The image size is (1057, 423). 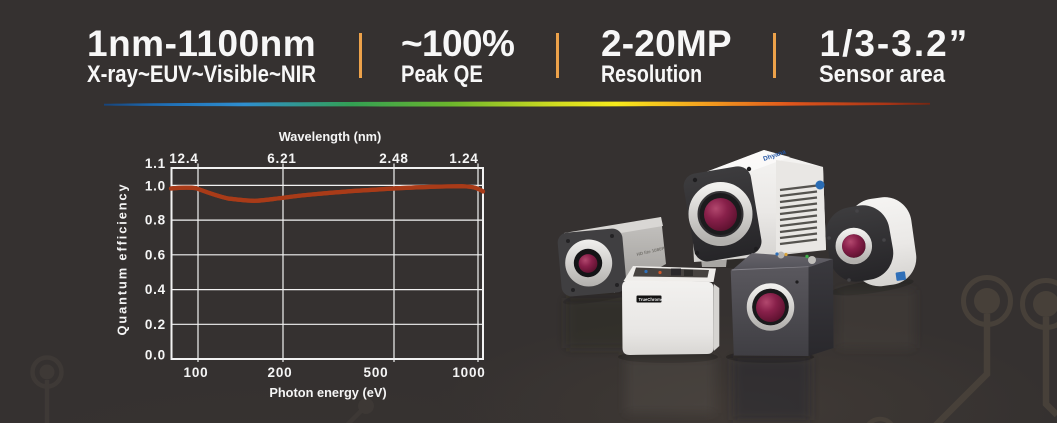 I want to click on svg-text: Quantum efficiency, so click(x=122, y=259).